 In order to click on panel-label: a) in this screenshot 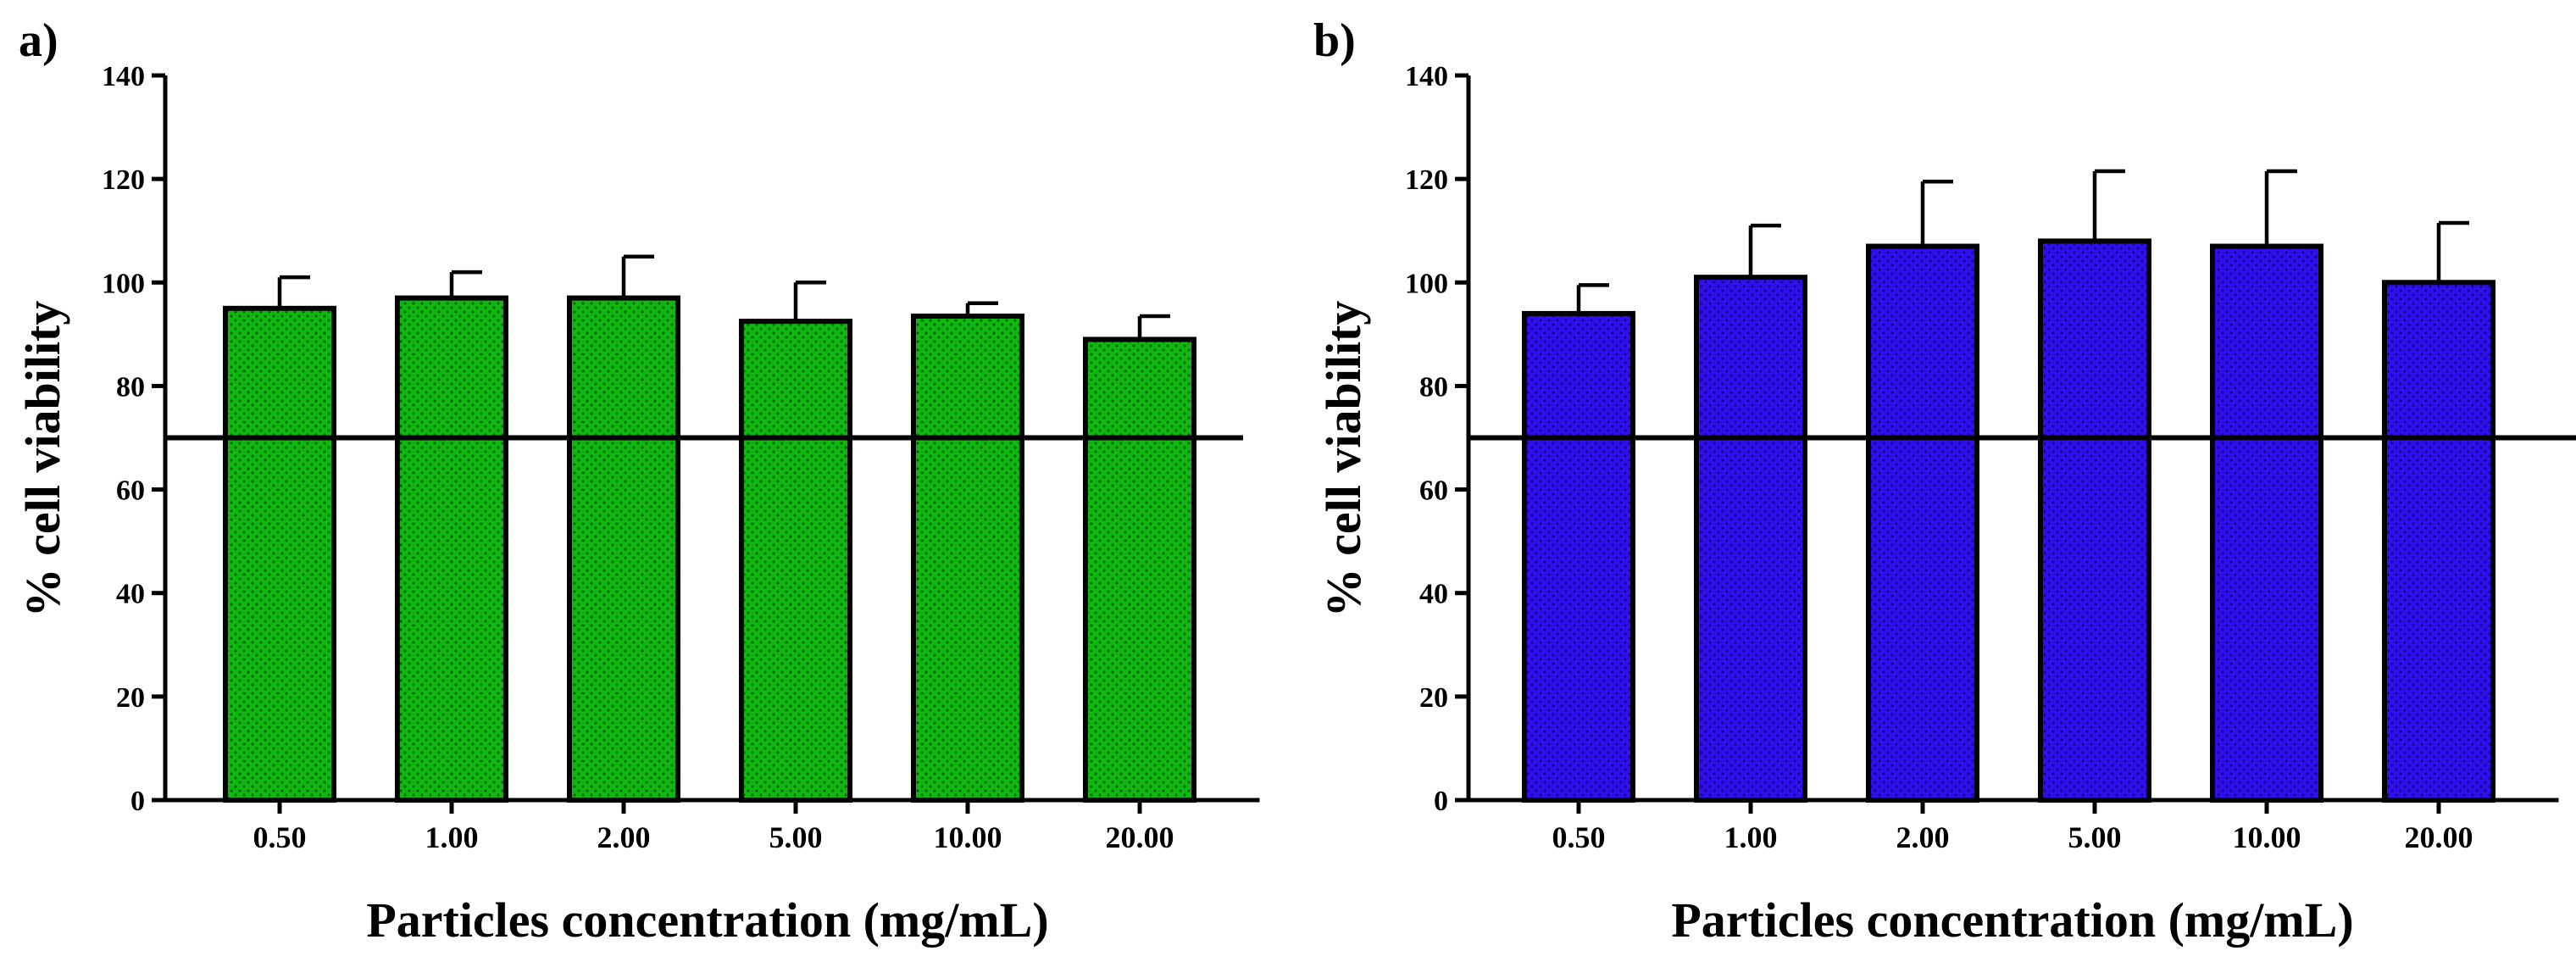, I will do `click(38, 40)`.